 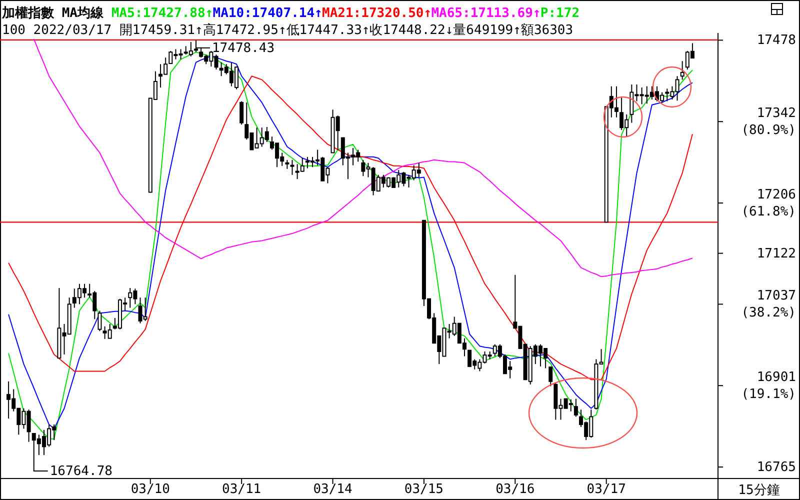 I want to click on x-tick-label: 03/14, so click(x=333, y=489).